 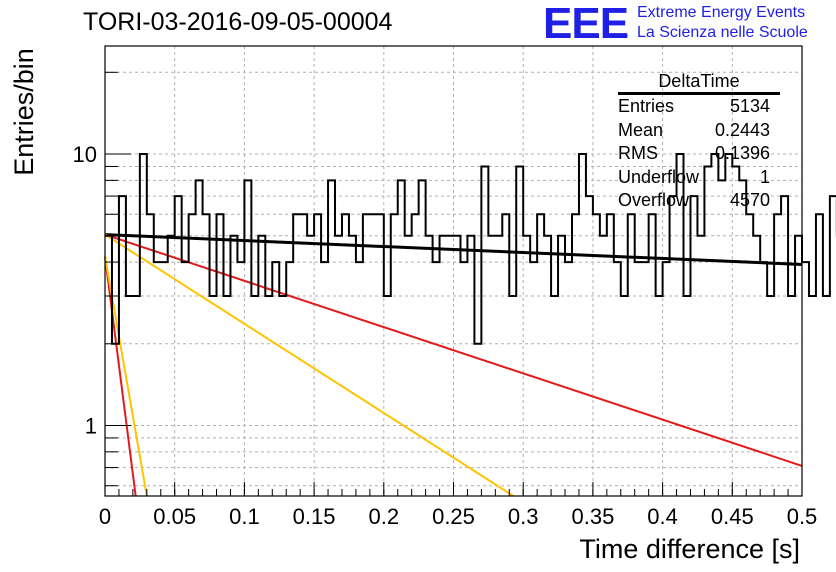 I want to click on stats-value: 1, so click(x=764, y=176).